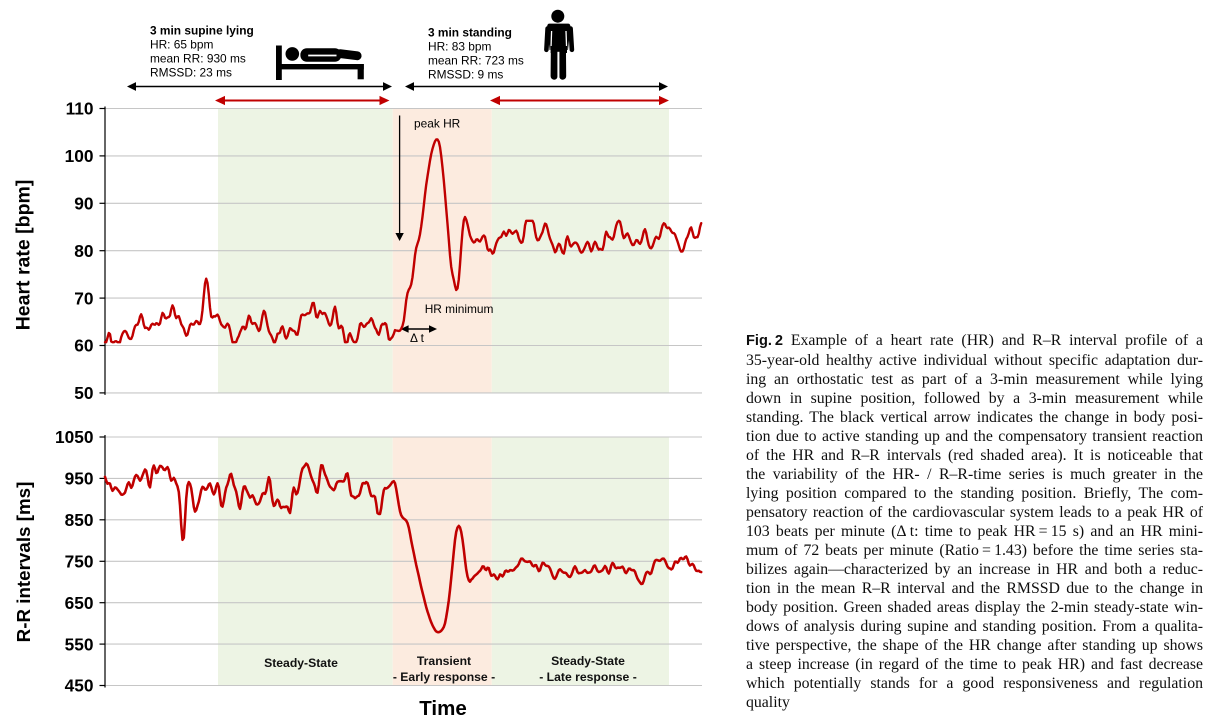 The height and width of the screenshot is (727, 1221). I want to click on svg-text: 950, so click(79, 479).